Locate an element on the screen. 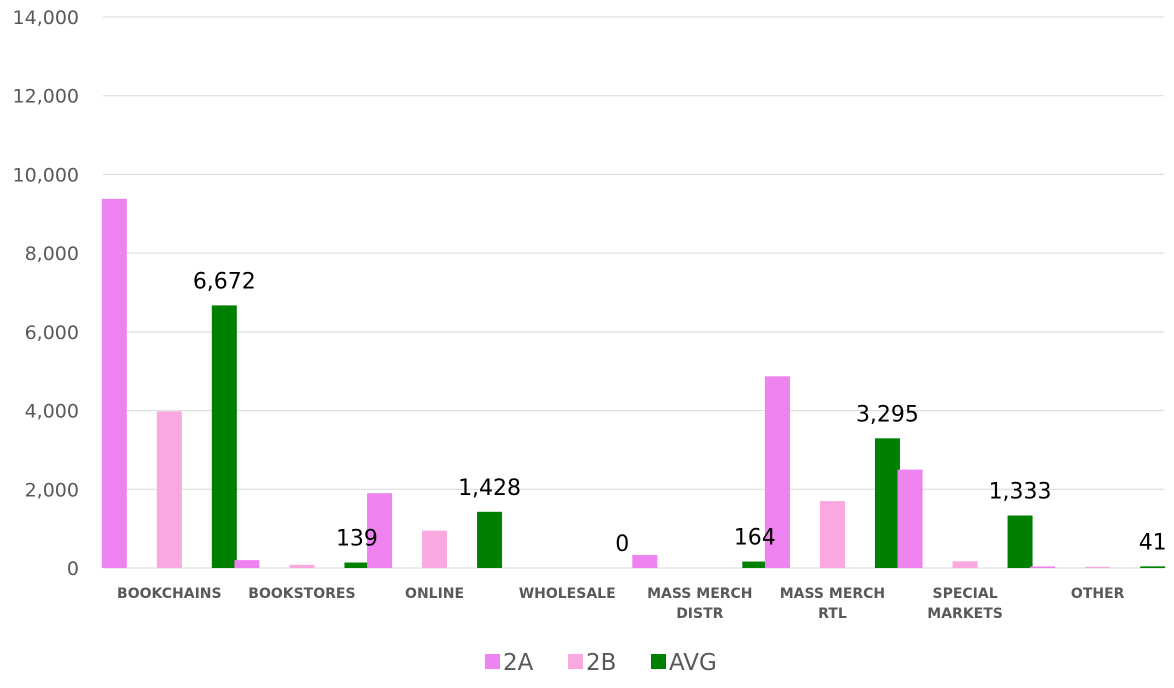  y-axis-ticks: 0 2,000 4,000 6,000 8,000 10,000 12,000 14,000 is located at coordinates (46, 293).